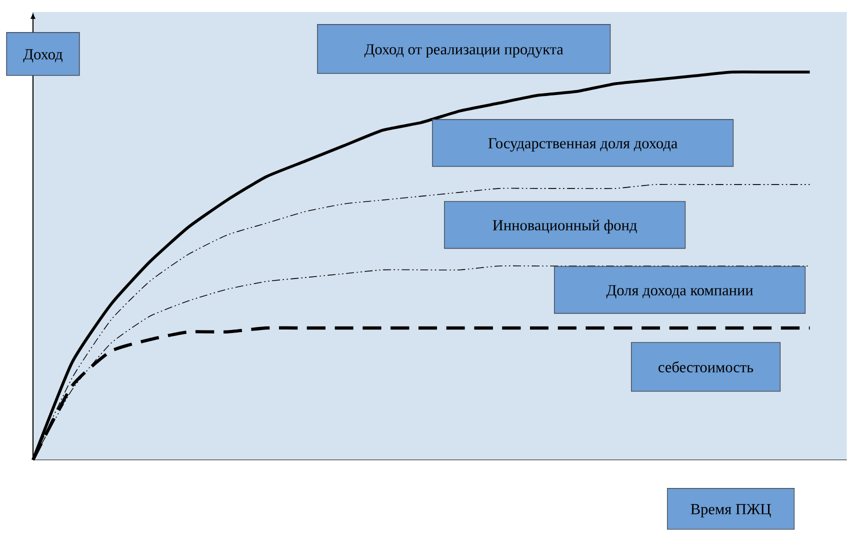 The width and height of the screenshot is (847, 533). Describe the element at coordinates (679, 292) in the screenshot. I see `annotation: Доля дохода компании` at that location.